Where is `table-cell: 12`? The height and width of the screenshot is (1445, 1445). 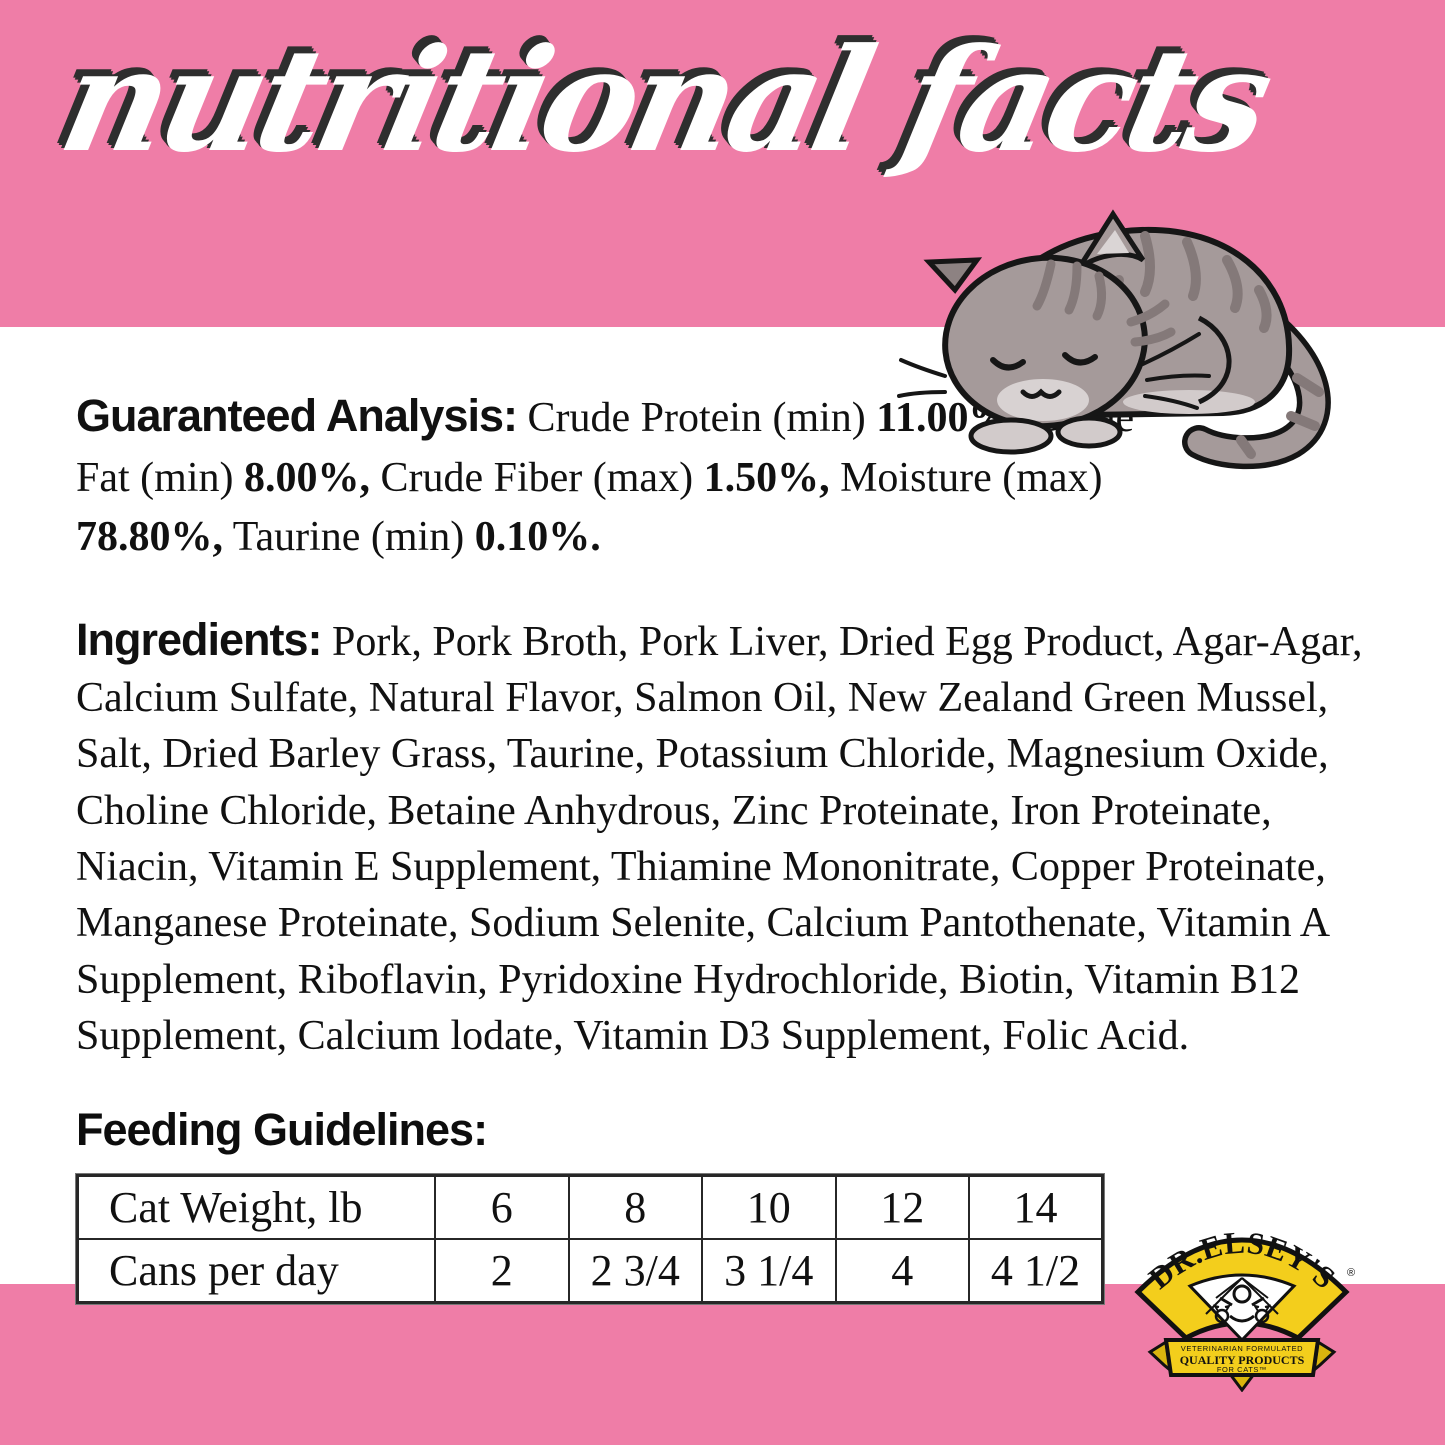
table-cell: 12 is located at coordinates (902, 1207).